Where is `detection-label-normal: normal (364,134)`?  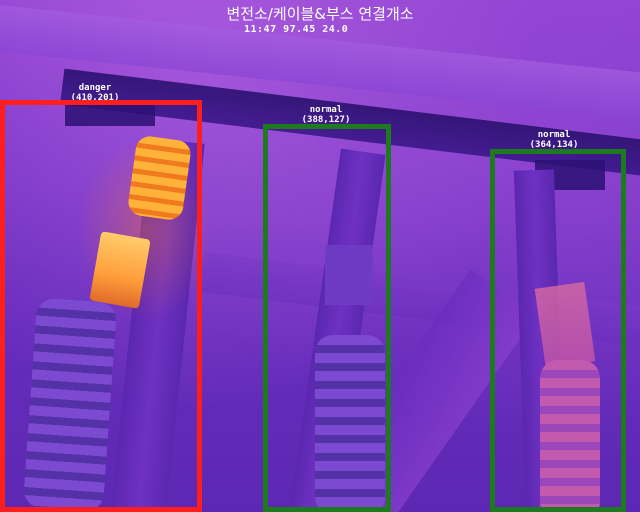
detection-label-normal: normal (364,134) is located at coordinates (554, 140).